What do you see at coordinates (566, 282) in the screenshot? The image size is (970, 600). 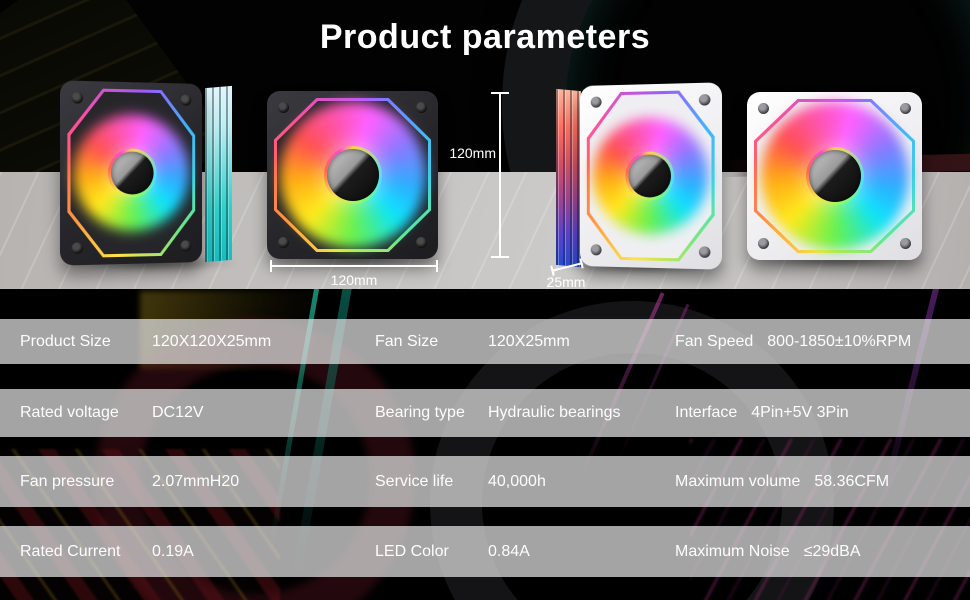 I see `thickness-dimension-label: 25mm` at bounding box center [566, 282].